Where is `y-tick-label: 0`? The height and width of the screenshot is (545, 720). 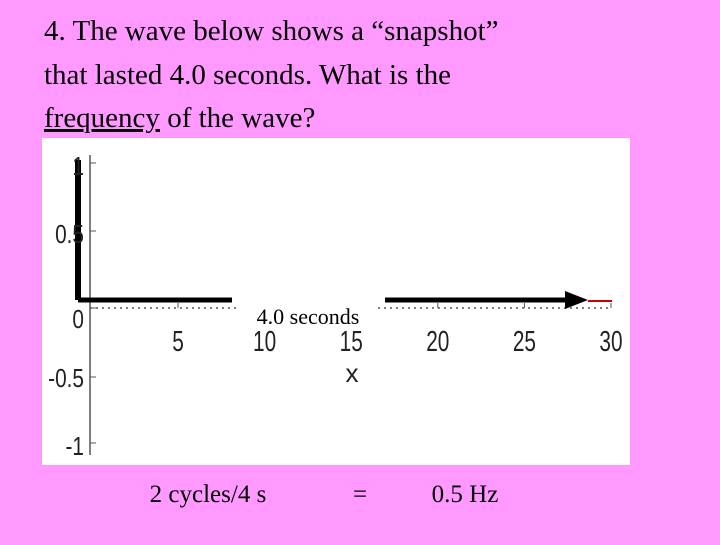
y-tick-label: 0 is located at coordinates (78, 319).